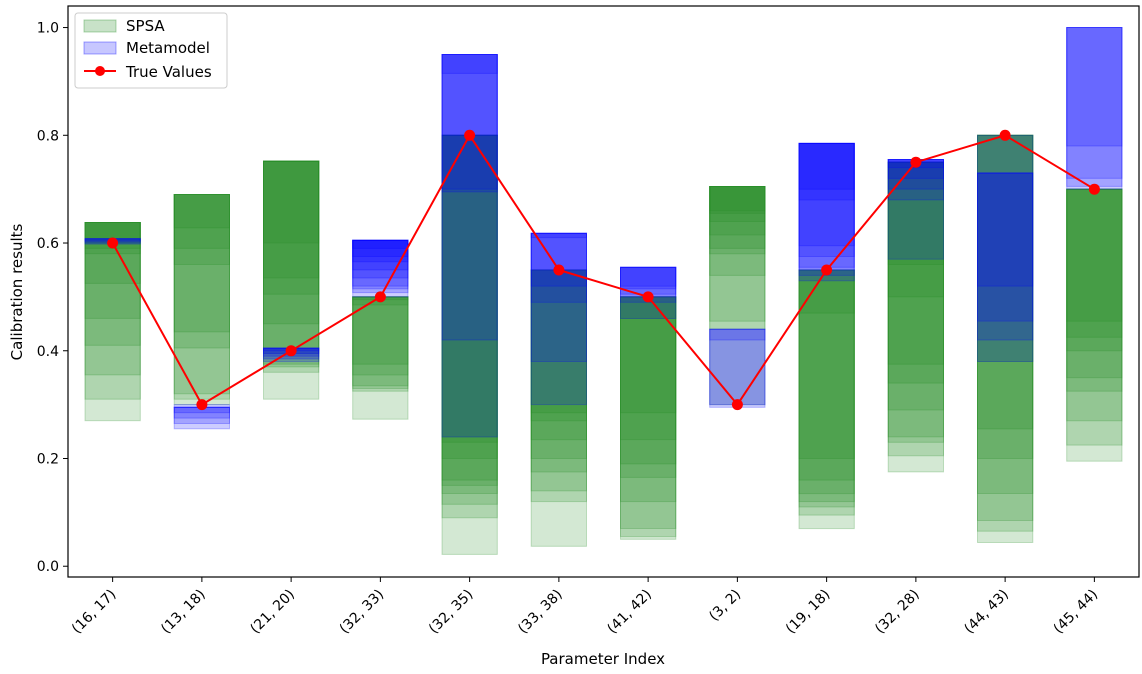 This screenshot has width=1142, height=674. Describe the element at coordinates (145, 26) in the screenshot. I see `legend-label-spsa: SPSA` at that location.